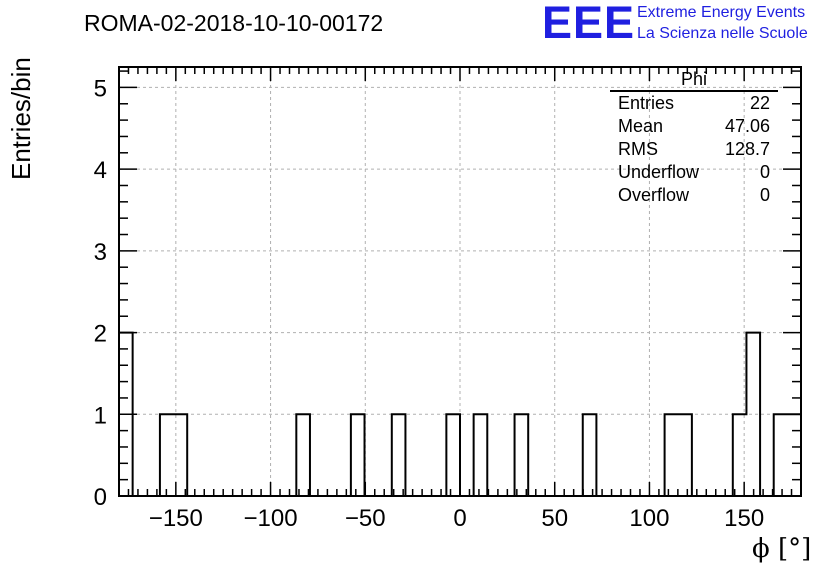  I want to click on stats-row-underflow: Underflow 0, so click(694, 172).